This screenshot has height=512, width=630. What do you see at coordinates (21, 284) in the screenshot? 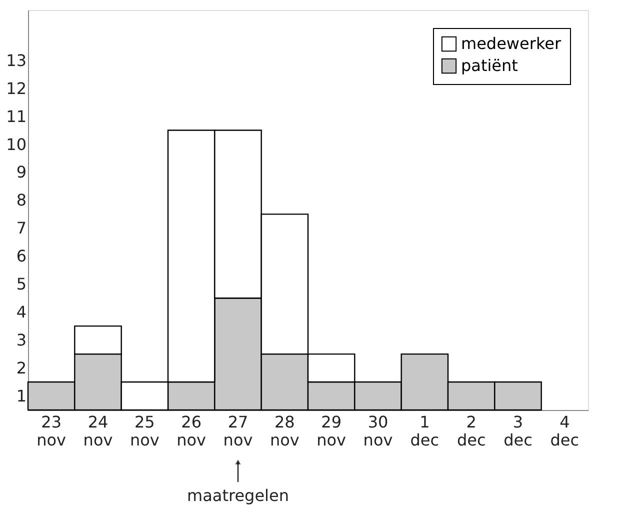
I see `y-tick-label: 5` at bounding box center [21, 284].